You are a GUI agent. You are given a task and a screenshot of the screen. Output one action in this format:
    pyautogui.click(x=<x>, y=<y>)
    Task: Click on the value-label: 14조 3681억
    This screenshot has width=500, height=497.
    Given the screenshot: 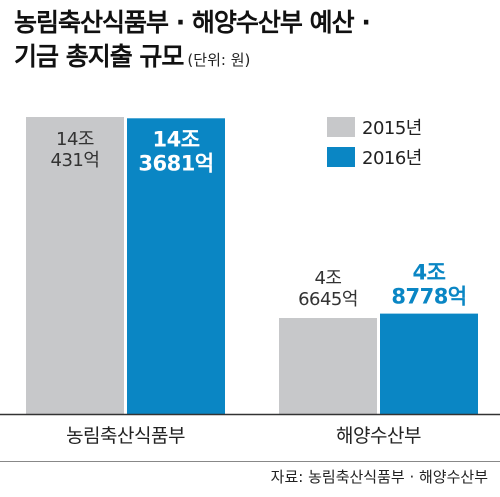 What is the action you would take?
    pyautogui.click(x=175, y=151)
    